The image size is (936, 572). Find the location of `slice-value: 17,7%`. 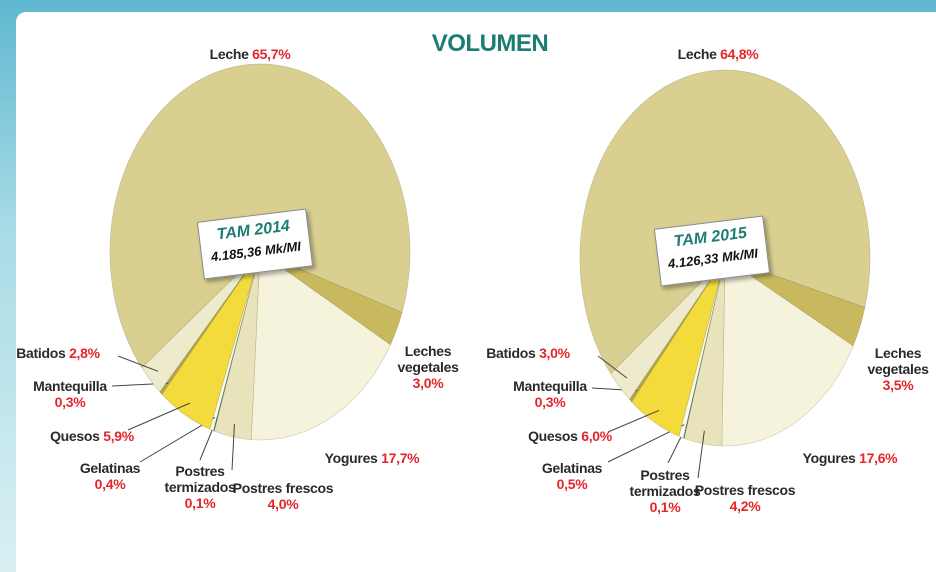

slice-value: 17,7% is located at coordinates (400, 458).